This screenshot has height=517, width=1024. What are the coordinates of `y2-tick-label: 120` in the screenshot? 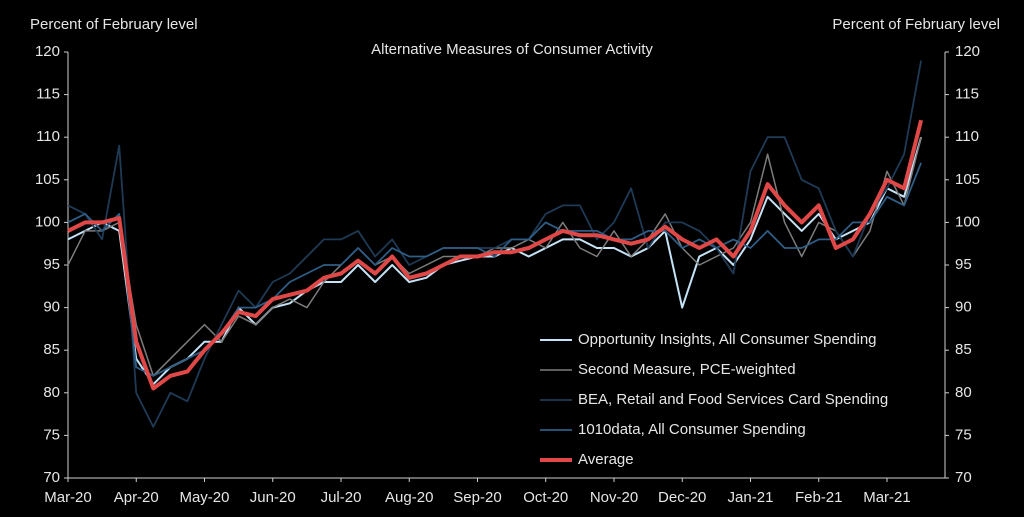 It's located at (967, 51).